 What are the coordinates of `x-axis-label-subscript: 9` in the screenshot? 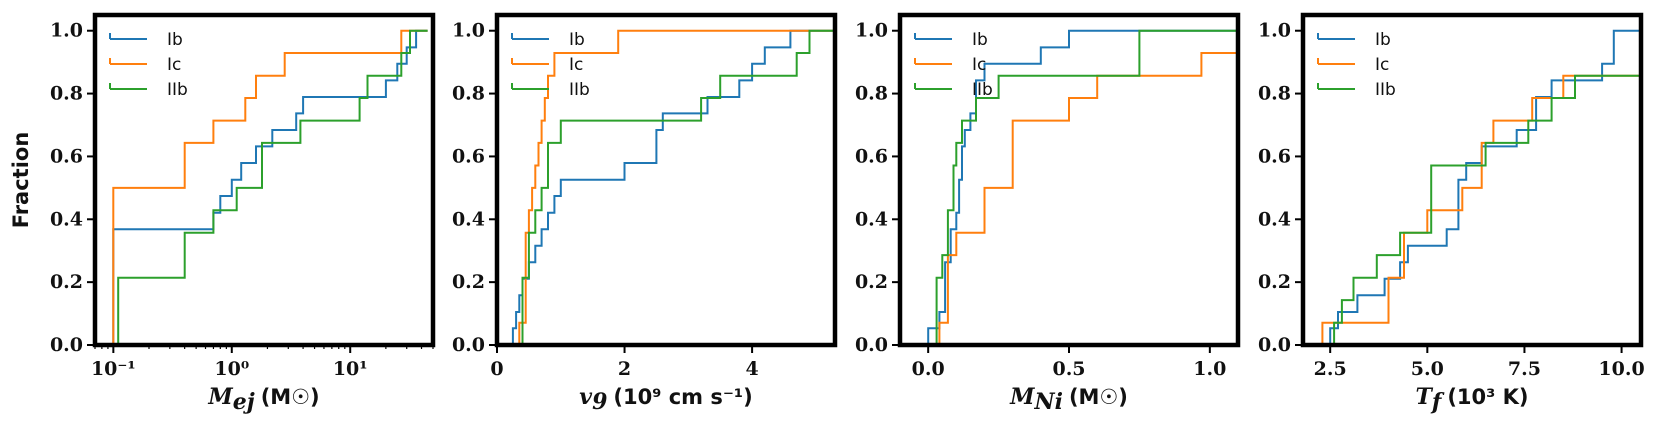 It's located at (599, 402).